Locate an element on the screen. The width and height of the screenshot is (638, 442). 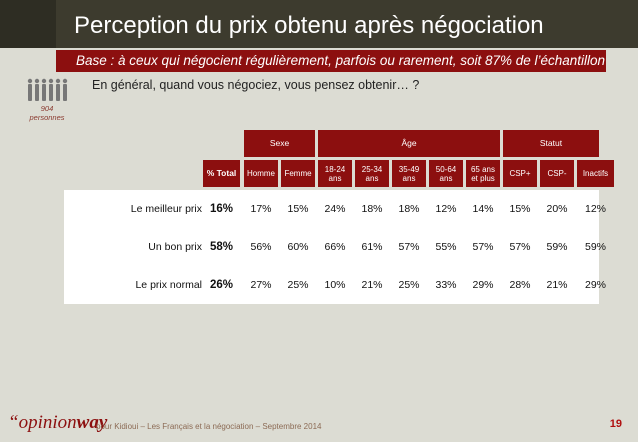
column-header-line1: Femme is located at coordinates (298, 173).